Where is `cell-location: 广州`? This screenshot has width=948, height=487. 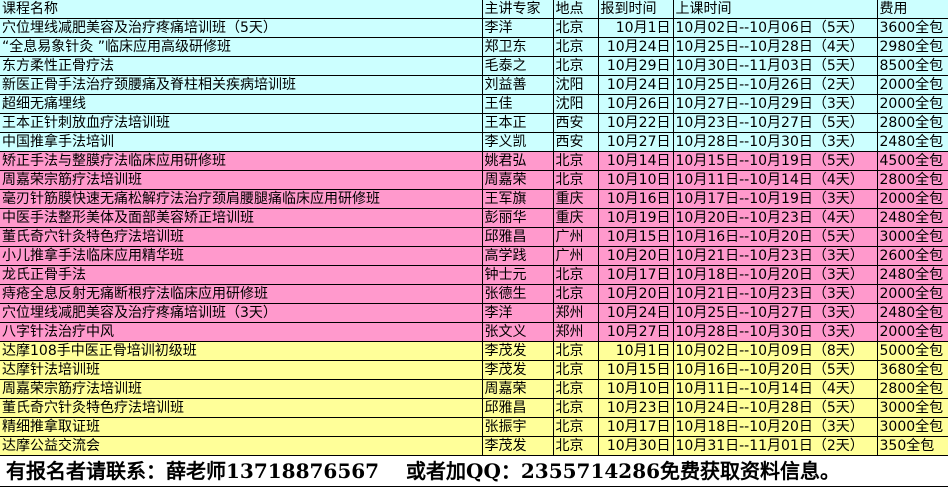 cell-location: 广州 is located at coordinates (575, 237).